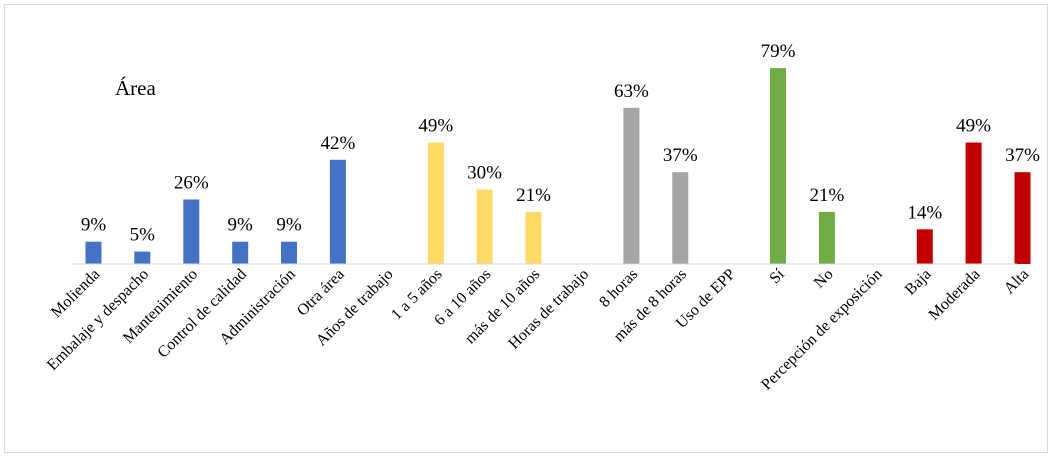 The image size is (1054, 459). Describe the element at coordinates (202, 314) in the screenshot. I see `category-label-3: Control de calidad` at that location.